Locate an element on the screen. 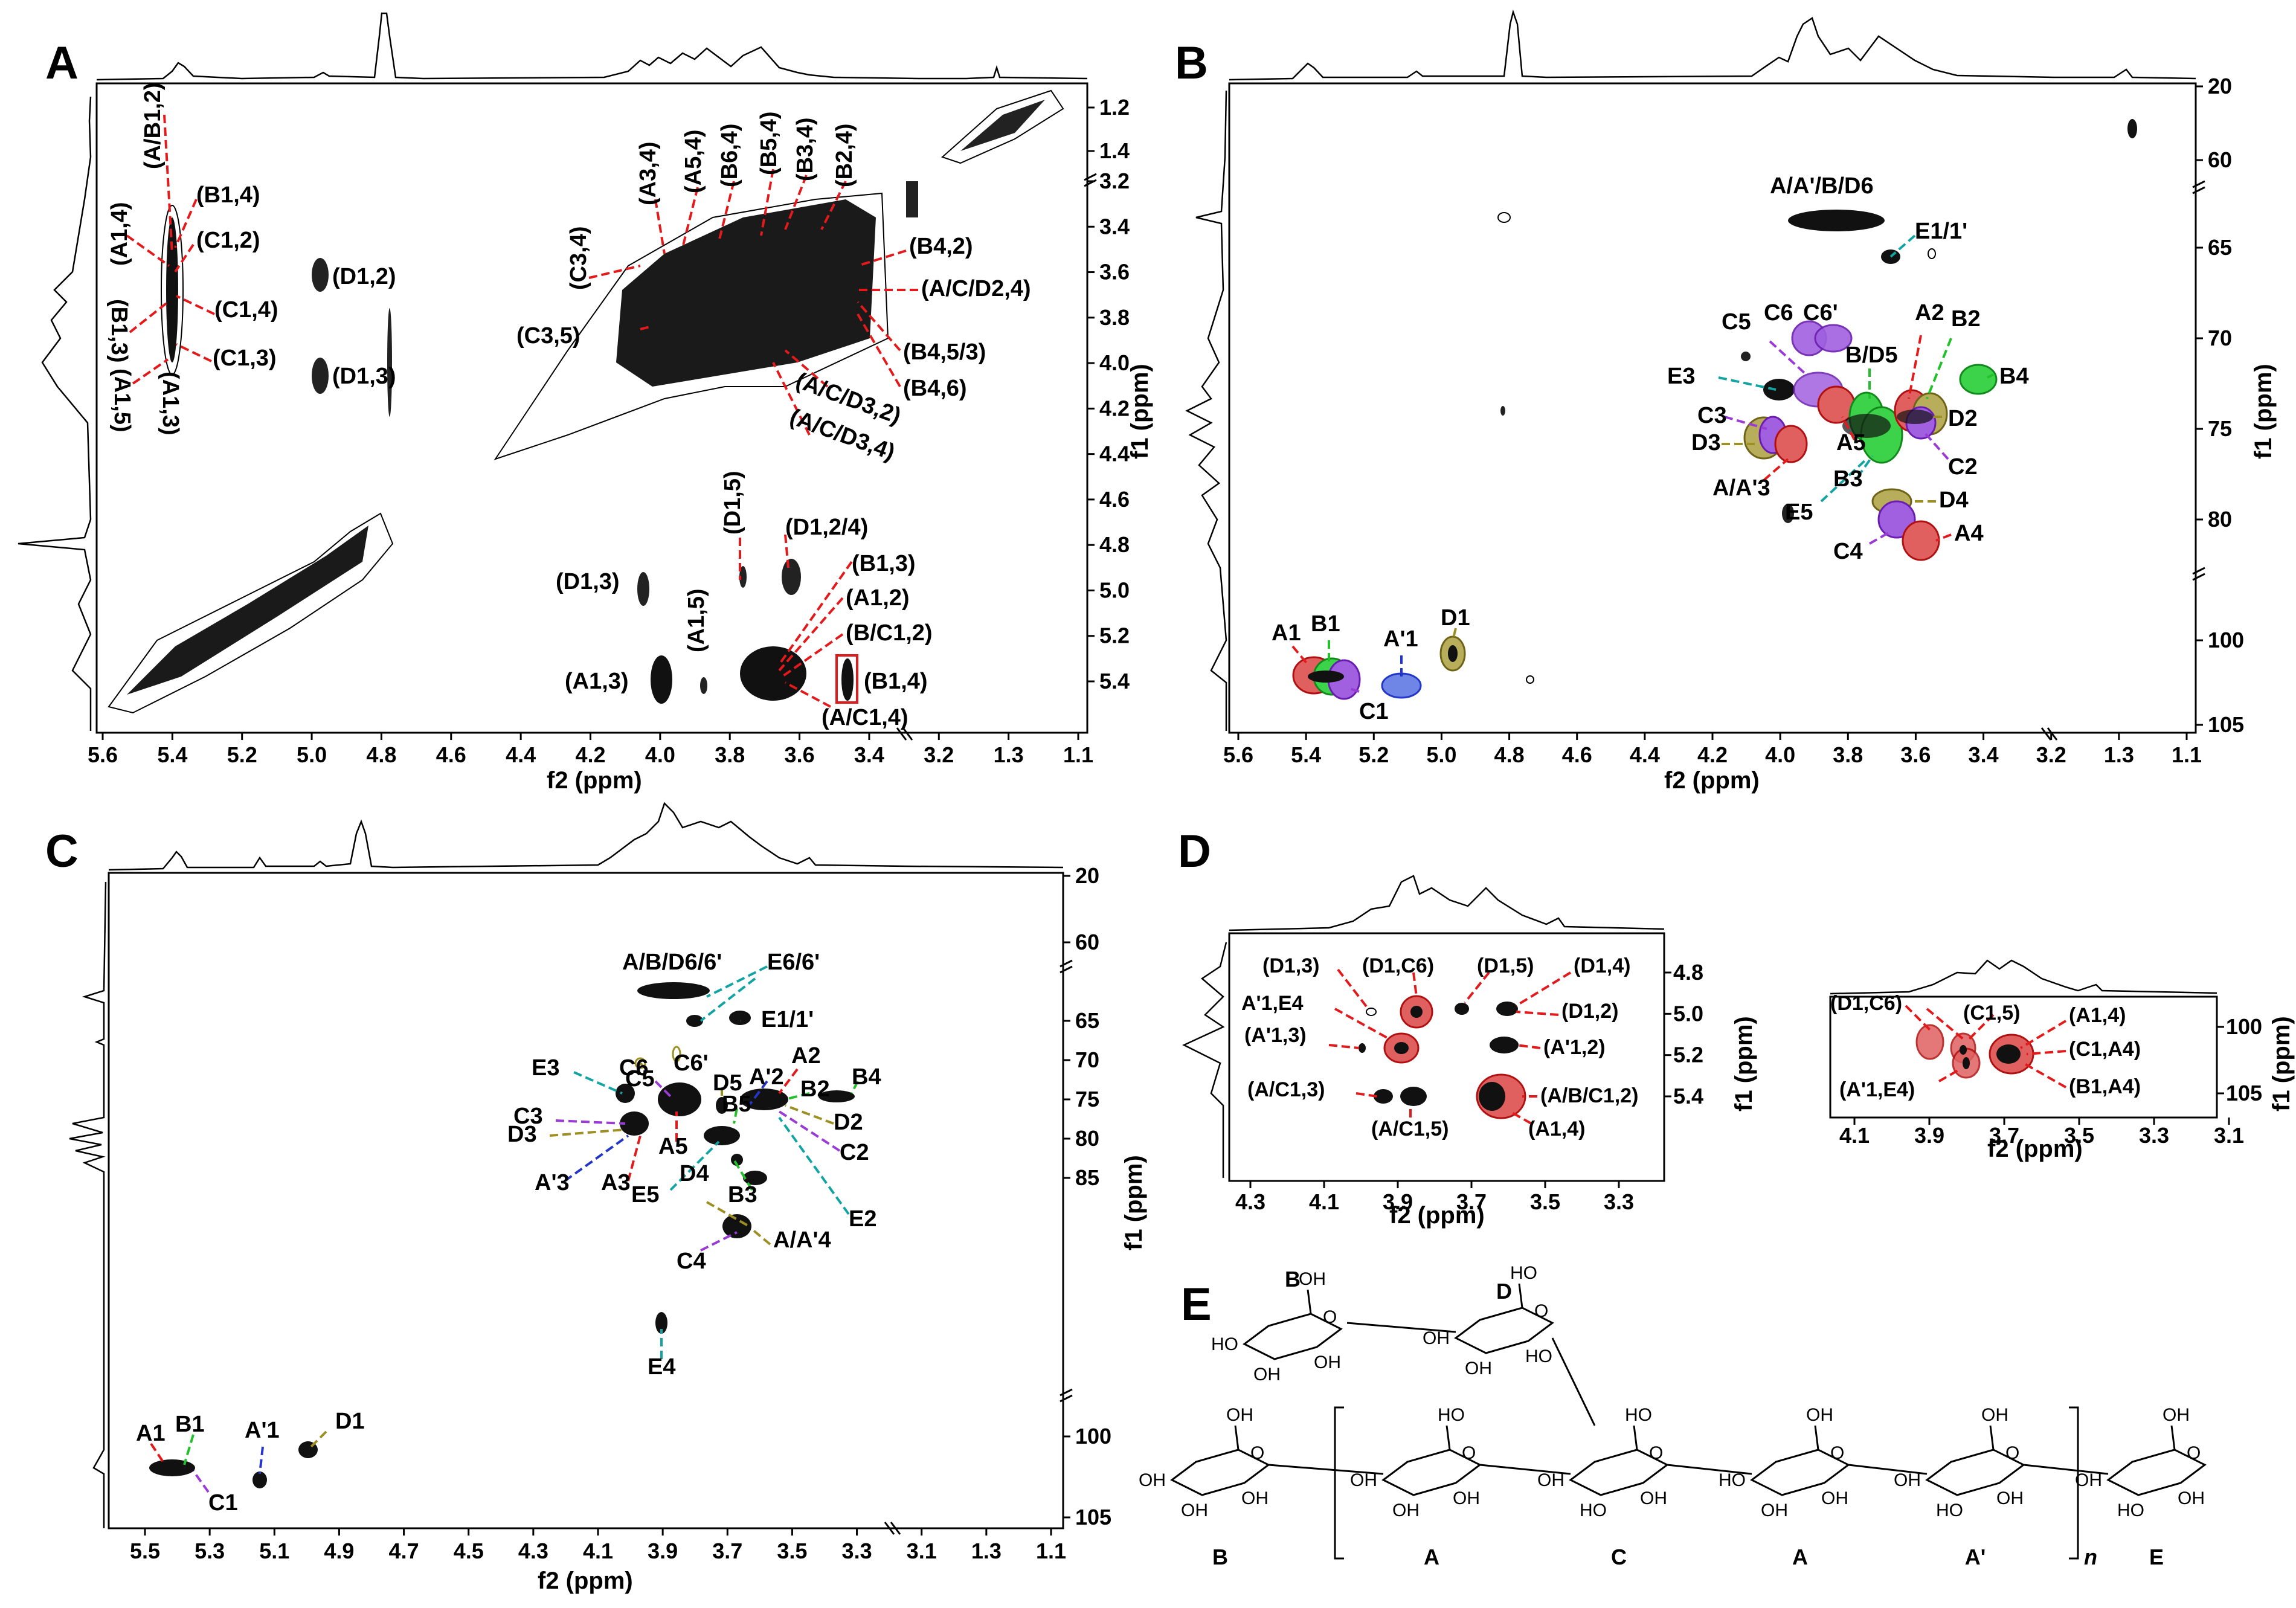 This screenshot has width=2296, height=1608. x-tick-label: 4.5 is located at coordinates (469, 1551).